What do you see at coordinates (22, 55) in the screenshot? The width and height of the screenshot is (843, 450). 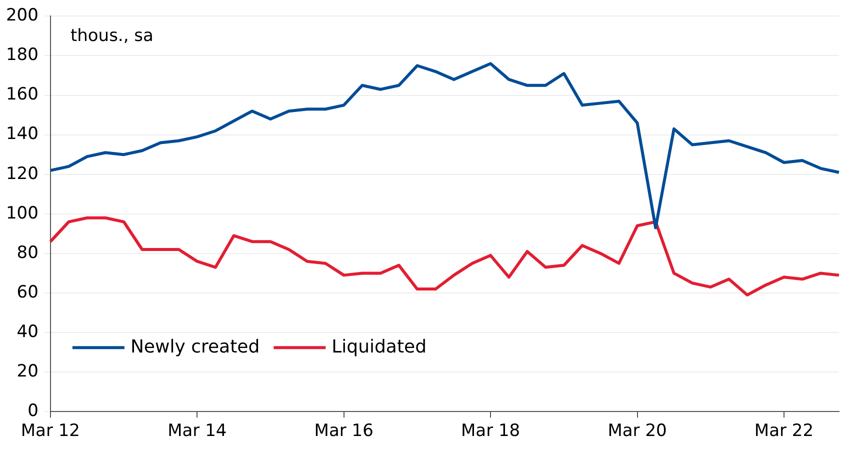 I see `y-tick-label: 180` at bounding box center [22, 55].